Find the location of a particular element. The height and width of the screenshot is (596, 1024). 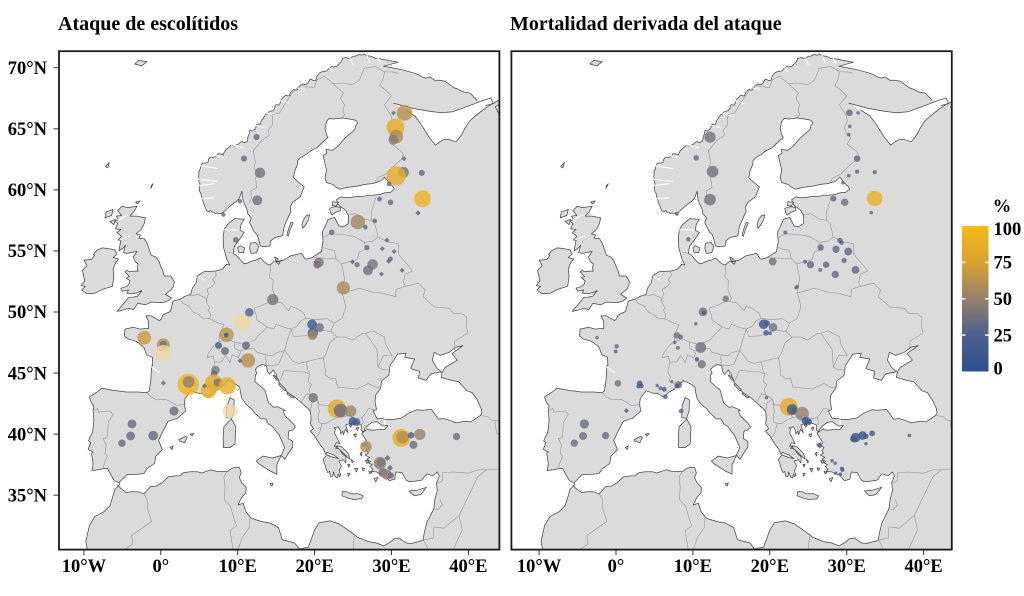

svg-text: 0 is located at coordinates (998, 370).